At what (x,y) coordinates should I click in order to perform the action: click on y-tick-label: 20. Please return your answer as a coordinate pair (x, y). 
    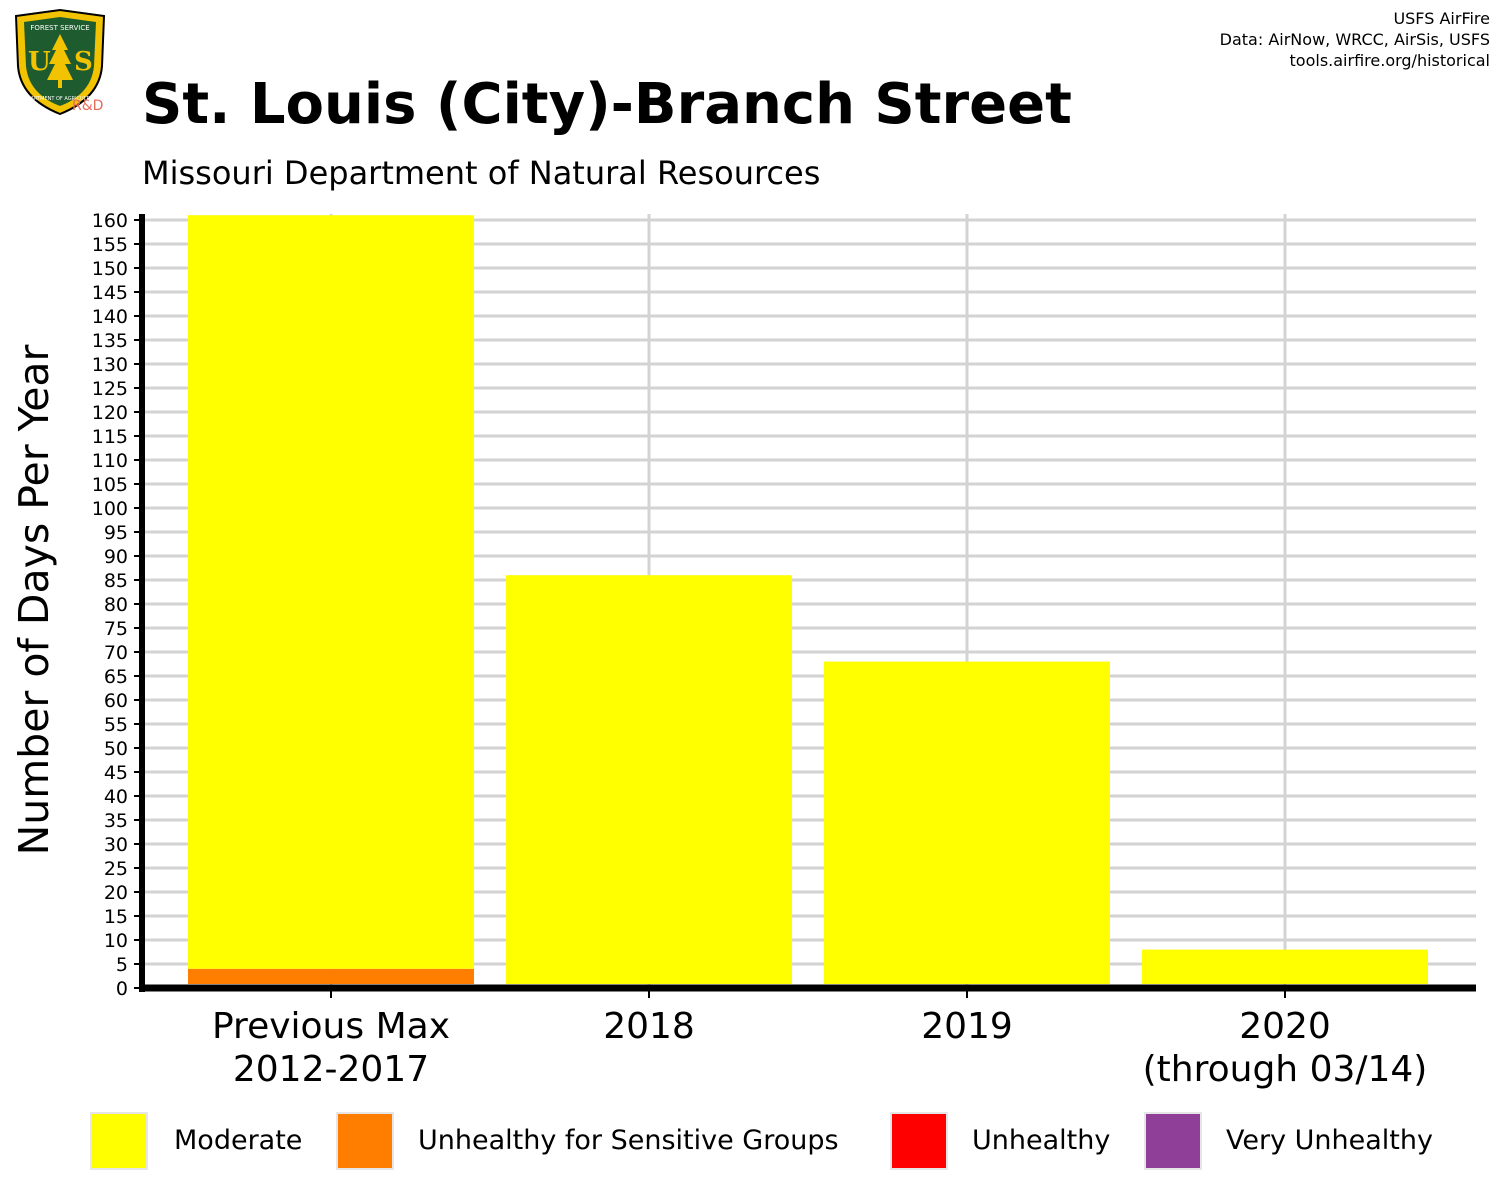
    Looking at the image, I should click on (116, 893).